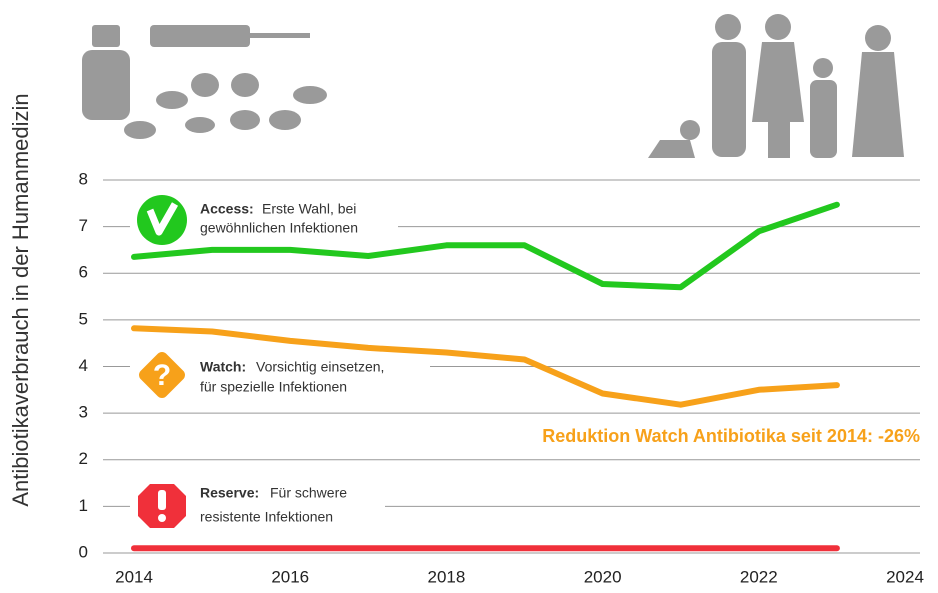 The height and width of the screenshot is (593, 938). I want to click on x-tick-label: 2014, so click(134, 576).